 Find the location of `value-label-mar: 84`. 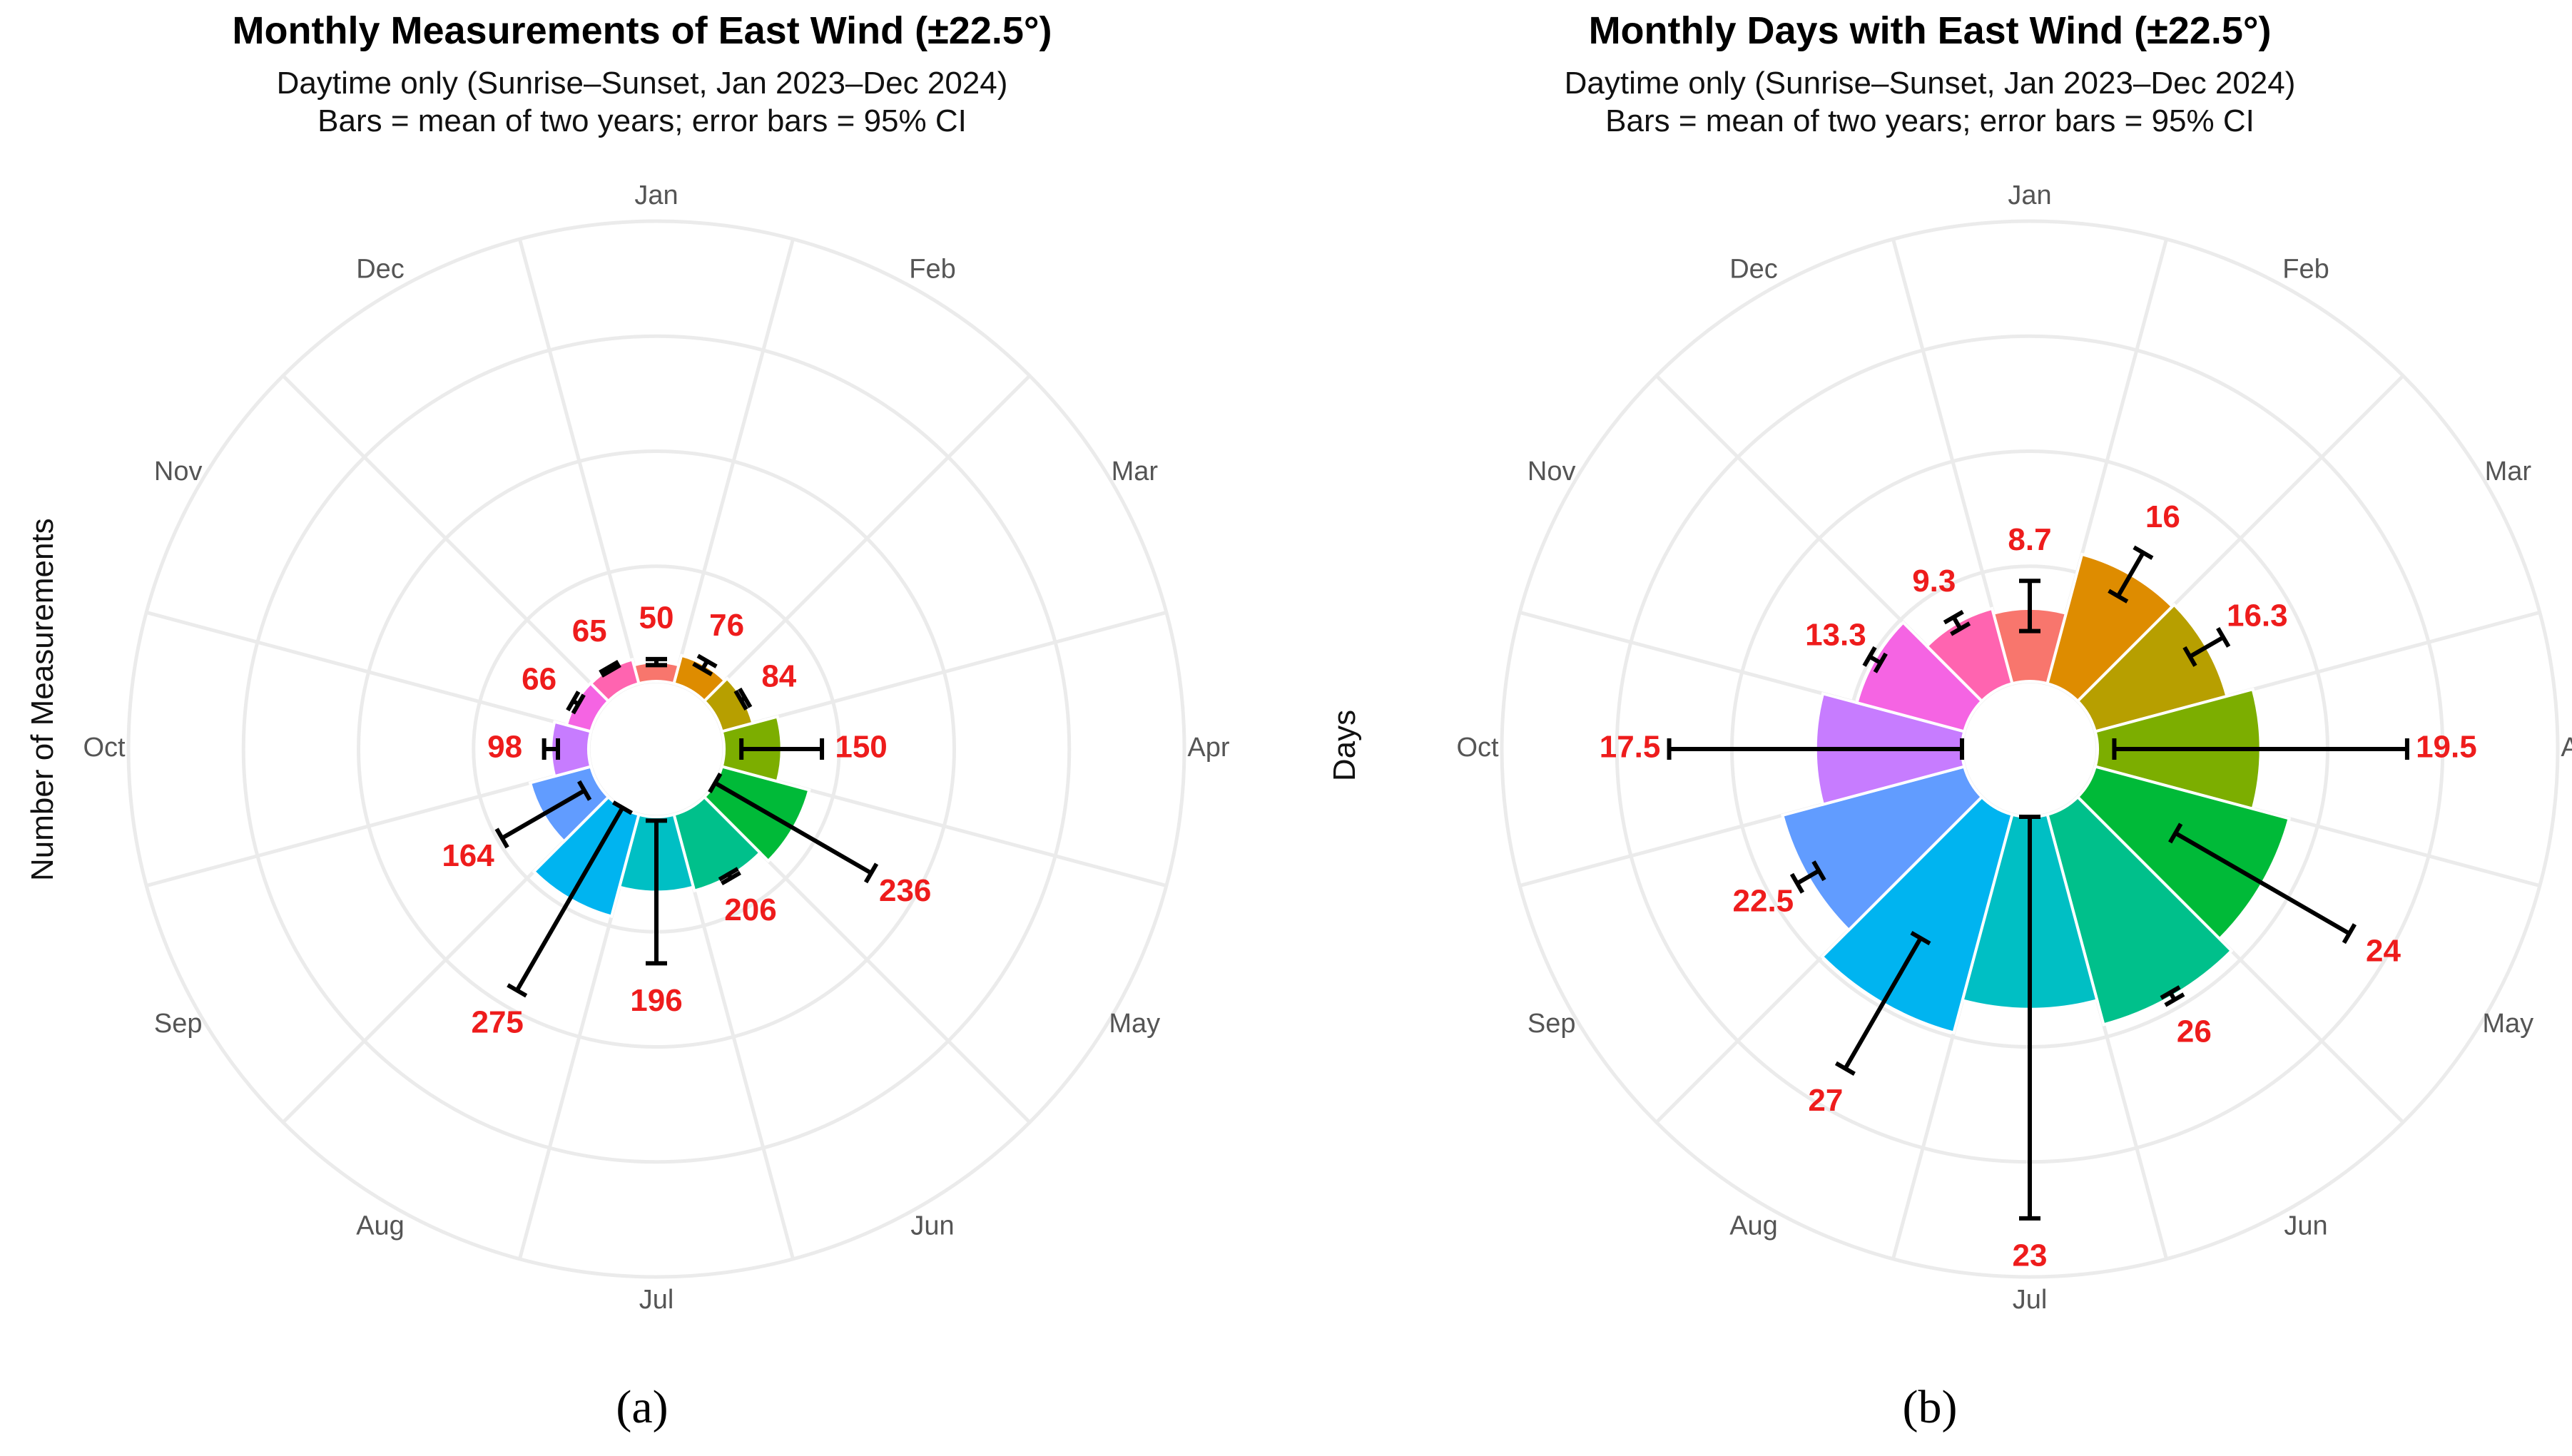

value-label-mar: 84 is located at coordinates (778, 675).